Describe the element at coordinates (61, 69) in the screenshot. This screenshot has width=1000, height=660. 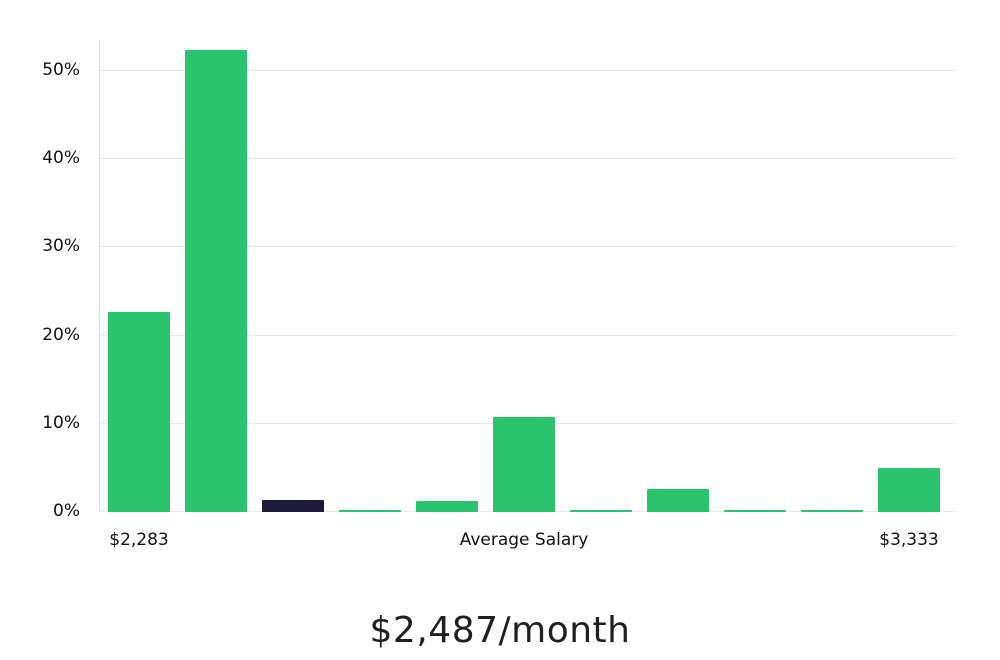
I see `y-tick-label: 50%` at that location.